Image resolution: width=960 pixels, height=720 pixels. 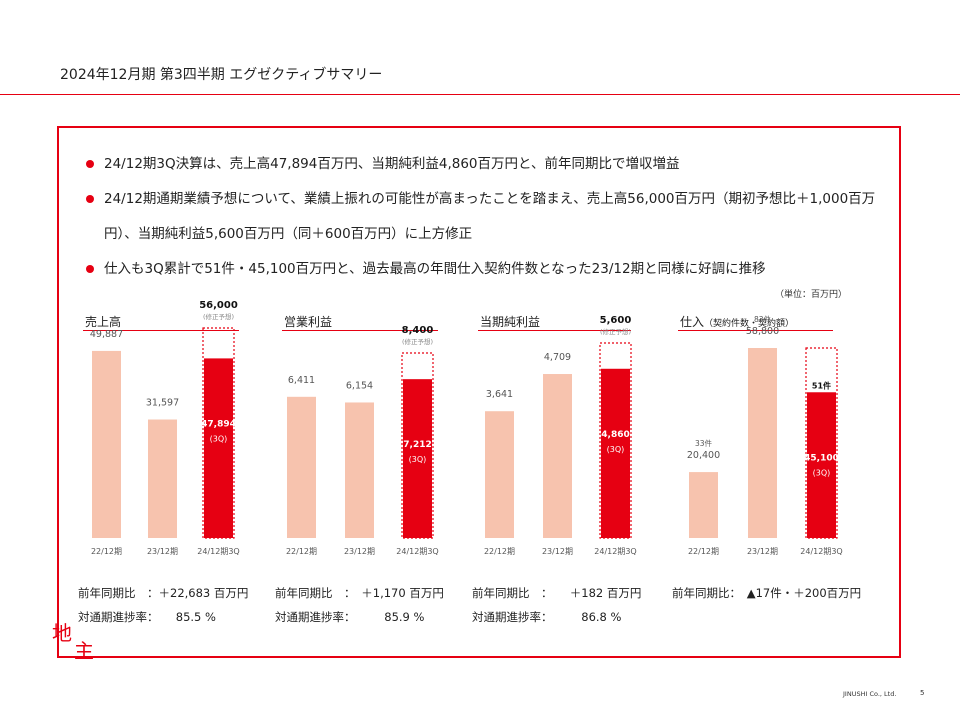 I want to click on bar-value-label: 47,894, so click(x=218, y=424).